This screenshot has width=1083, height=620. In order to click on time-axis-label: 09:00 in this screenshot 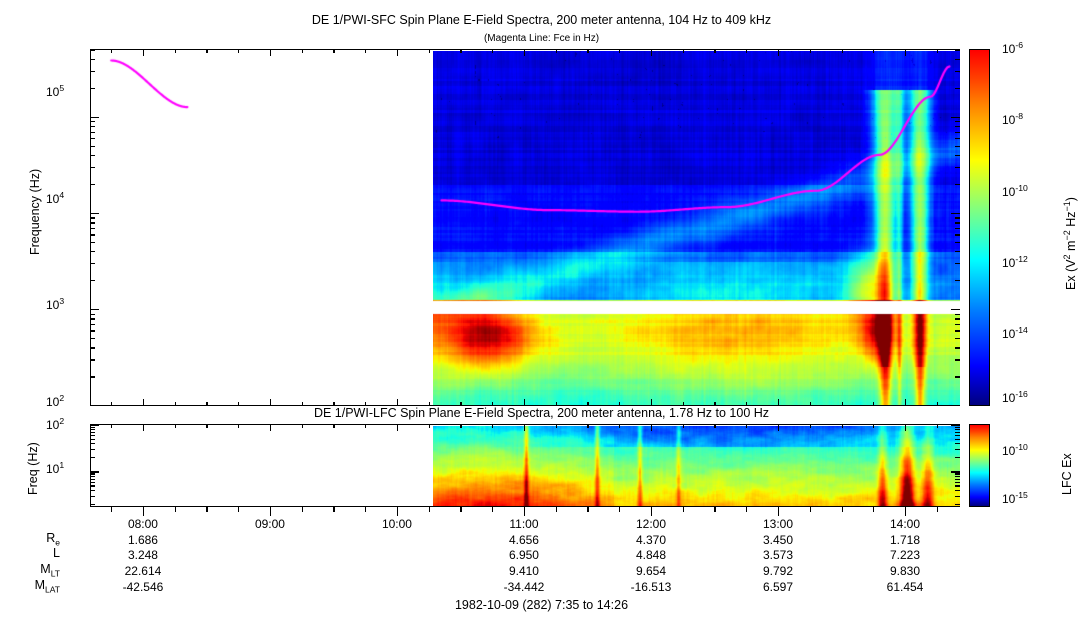, I will do `click(269, 524)`.